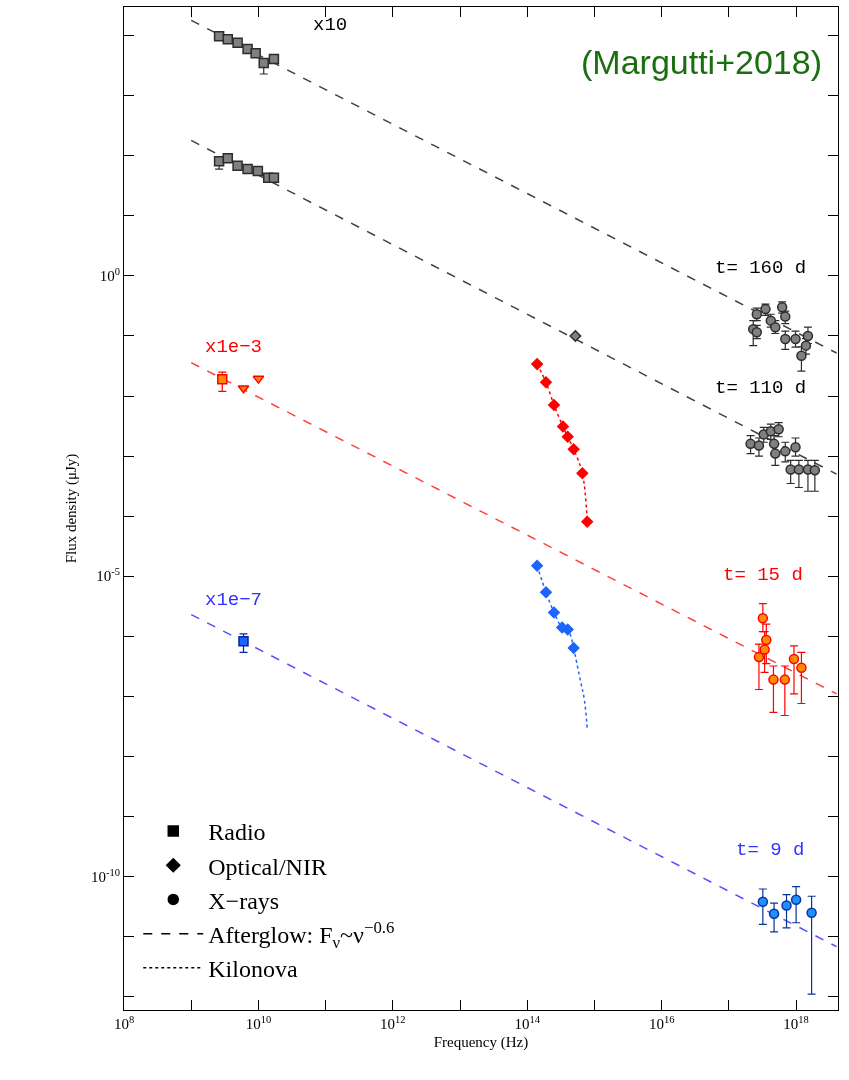 The image size is (849, 1080). What do you see at coordinates (124, 1022) in the screenshot?
I see `x-tick-label: 10$^{8}$` at bounding box center [124, 1022].